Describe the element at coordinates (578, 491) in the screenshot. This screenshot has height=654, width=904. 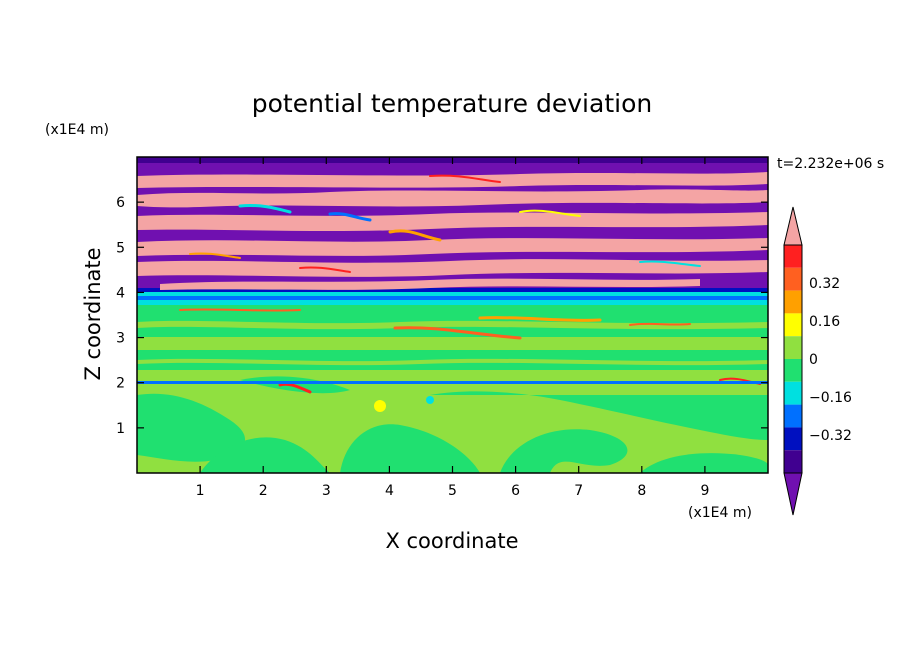
I see `x-tick-label: 7` at that location.